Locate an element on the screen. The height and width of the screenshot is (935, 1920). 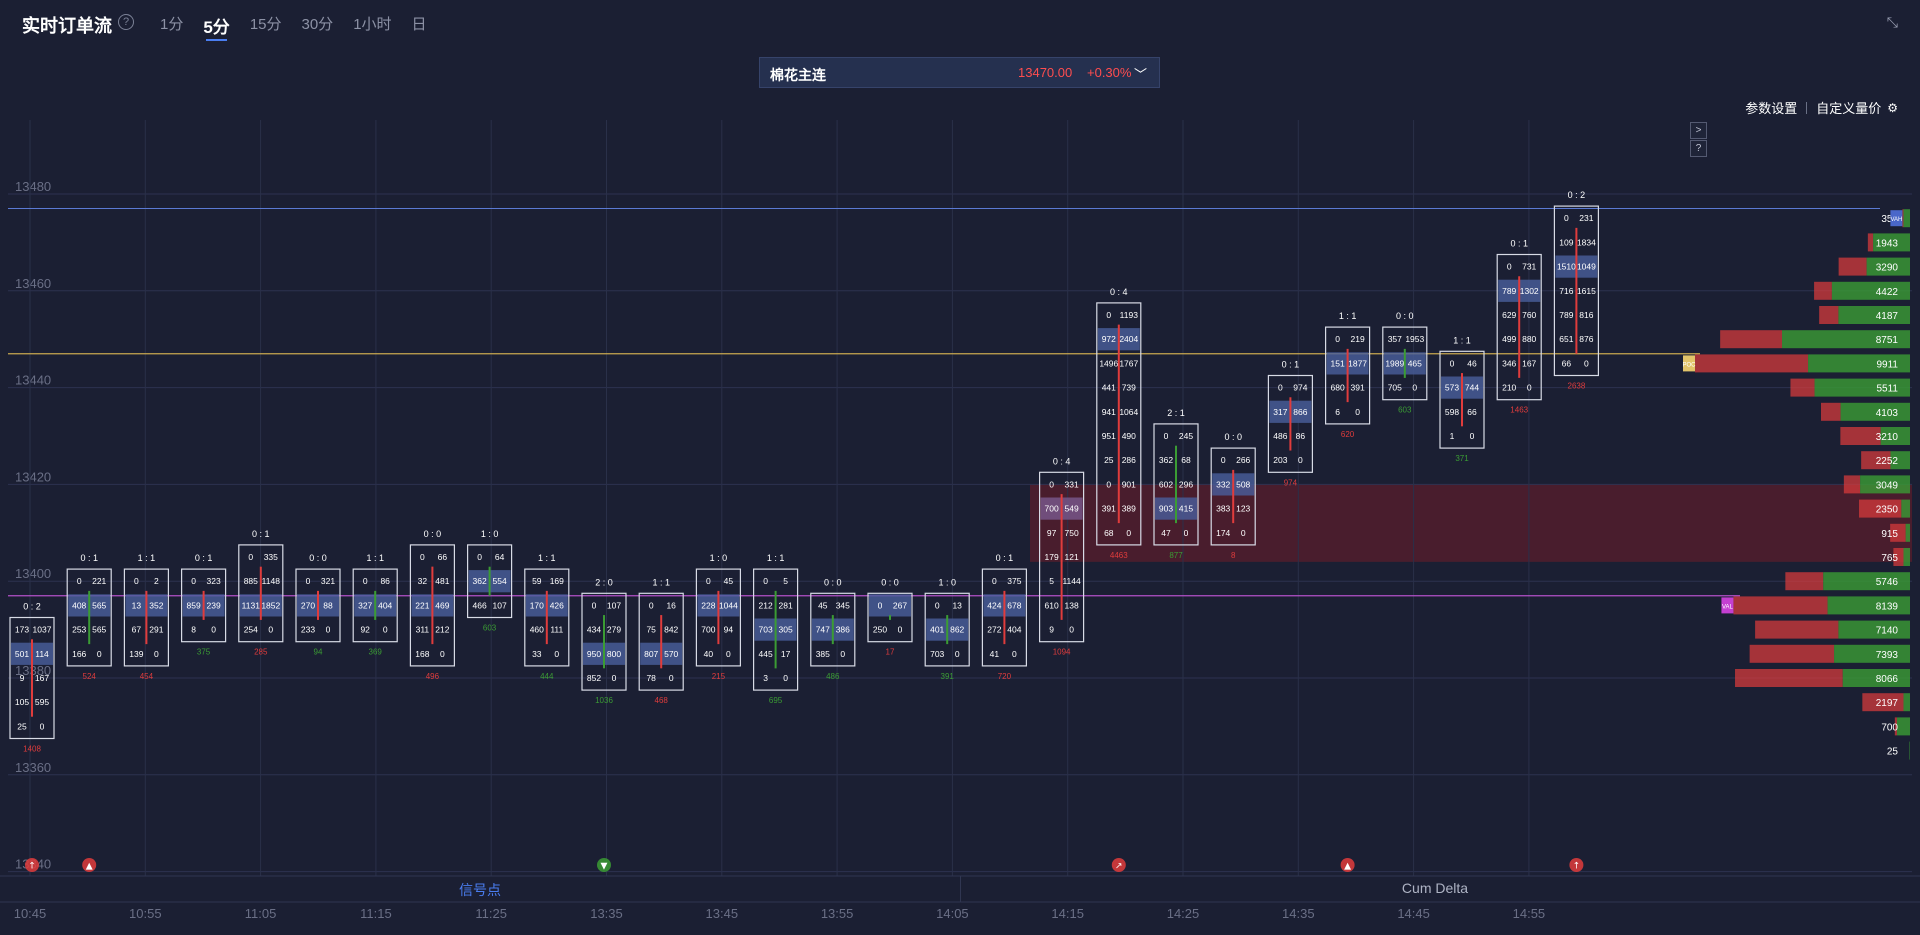
candle-delta-label: 1094 is located at coordinates (1062, 652).